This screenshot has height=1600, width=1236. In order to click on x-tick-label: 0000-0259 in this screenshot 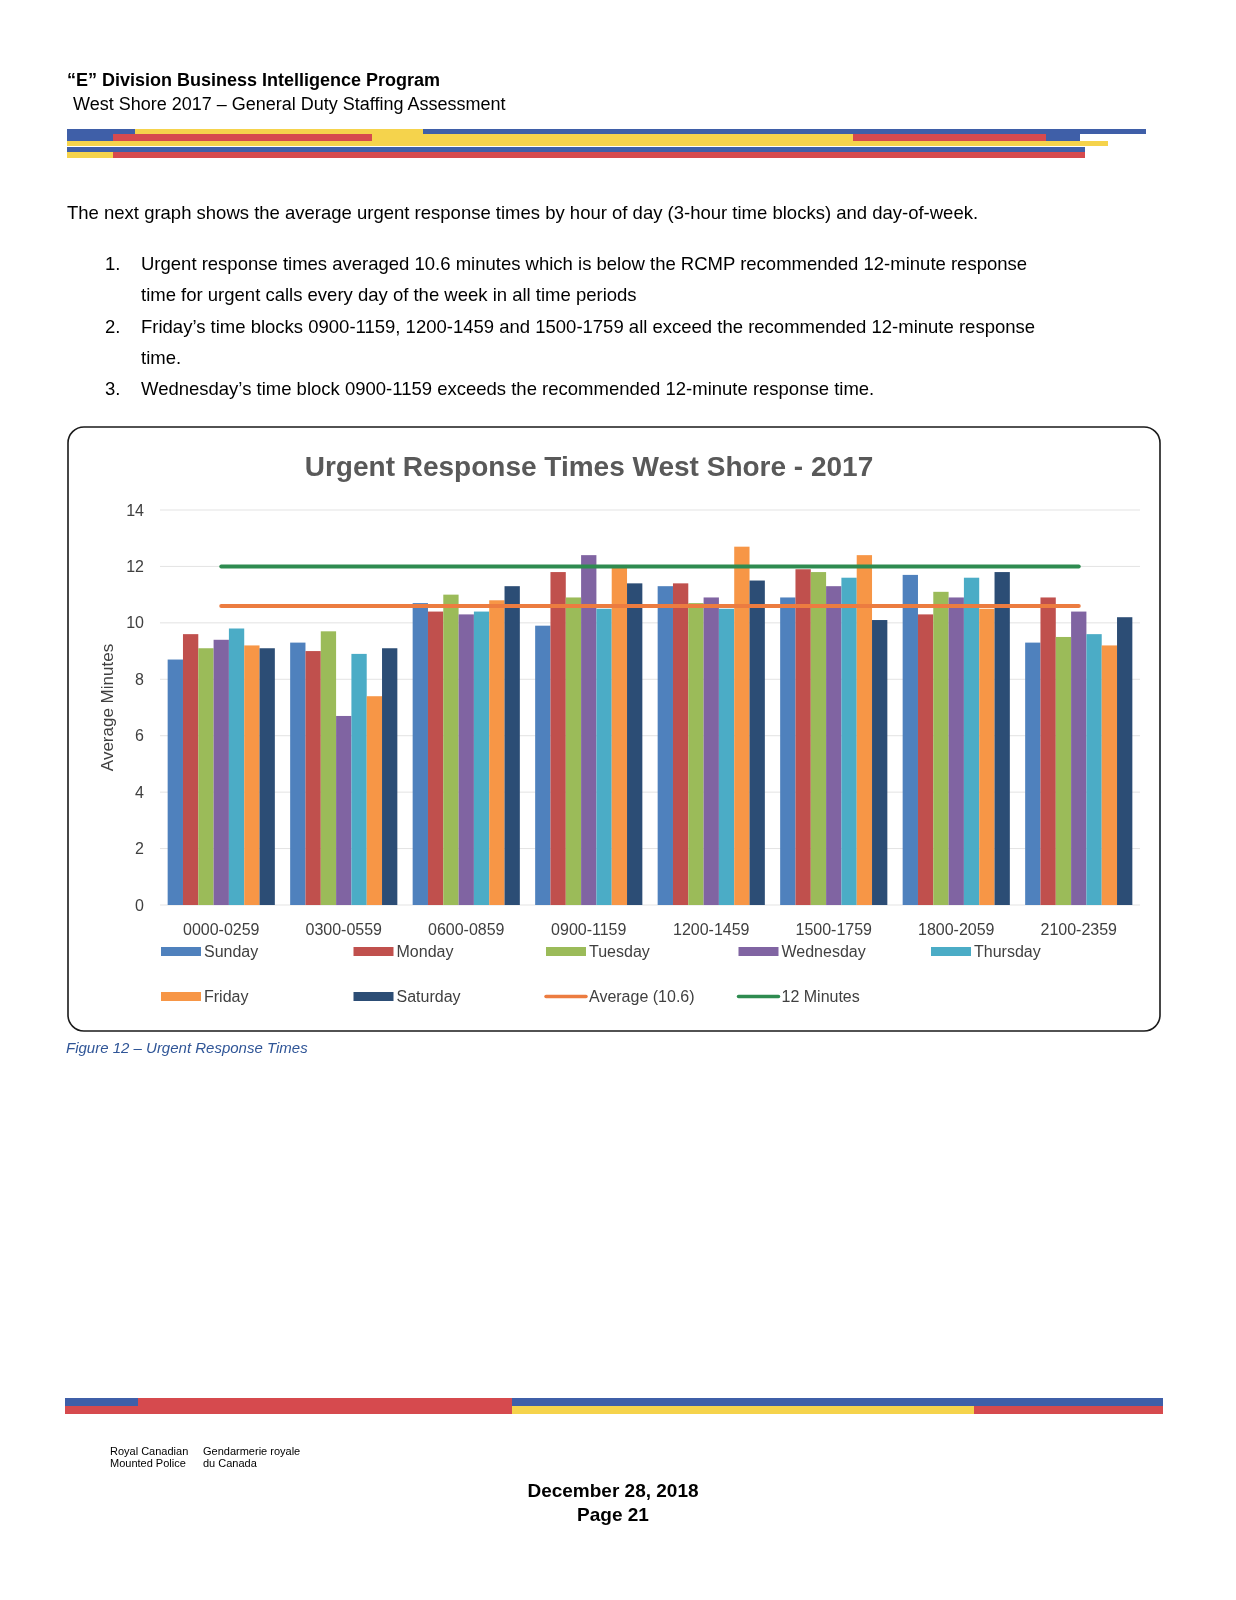, I will do `click(221, 929)`.